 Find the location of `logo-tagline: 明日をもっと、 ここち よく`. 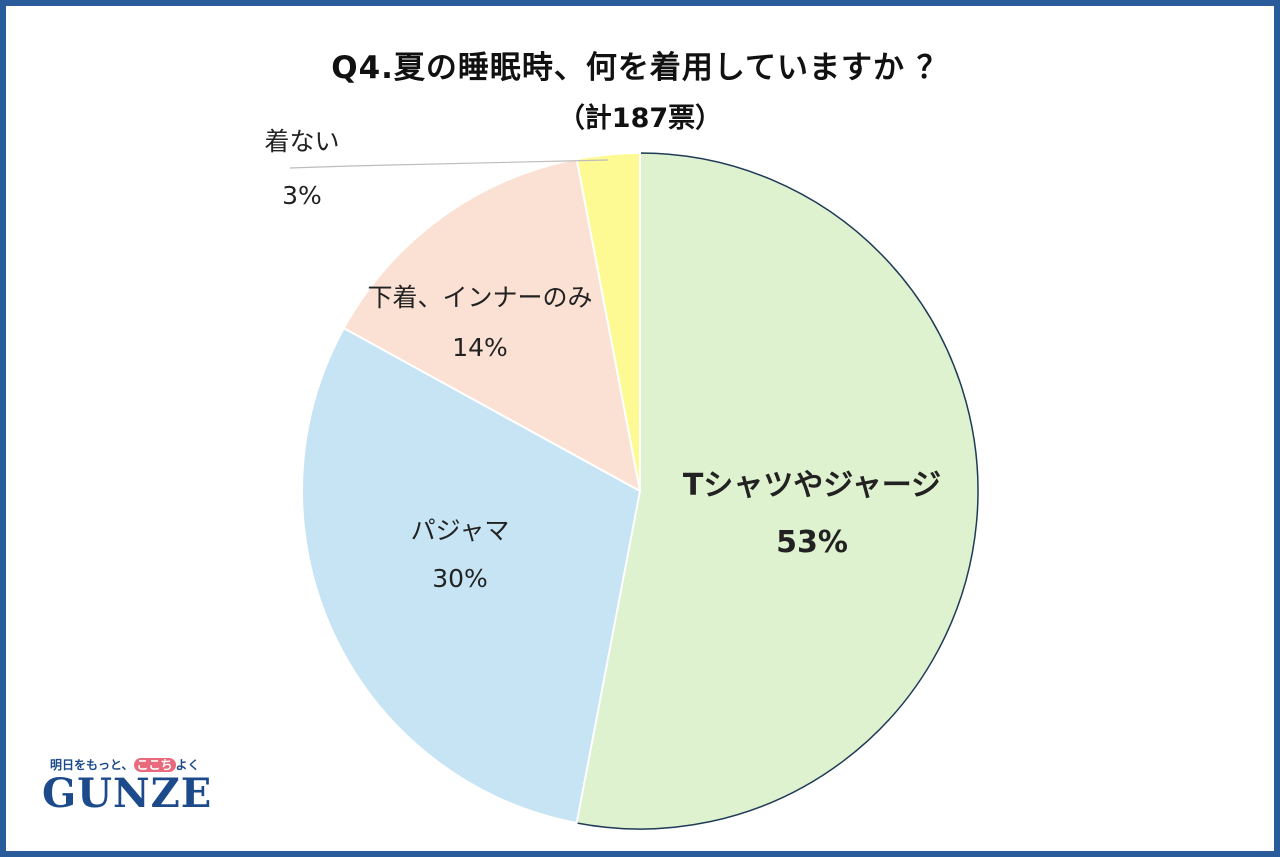

logo-tagline: 明日をもっと、 ここち よく is located at coordinates (125, 764).